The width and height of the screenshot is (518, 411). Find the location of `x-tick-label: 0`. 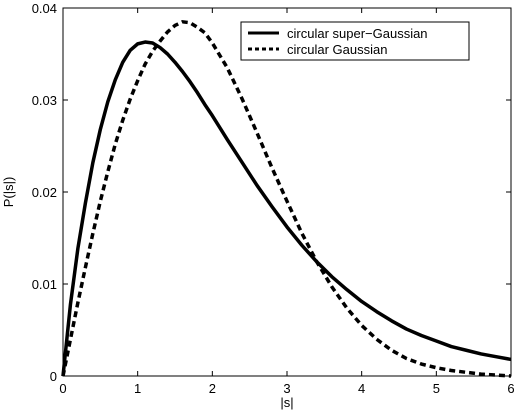

x-tick-label: 0 is located at coordinates (62, 388).